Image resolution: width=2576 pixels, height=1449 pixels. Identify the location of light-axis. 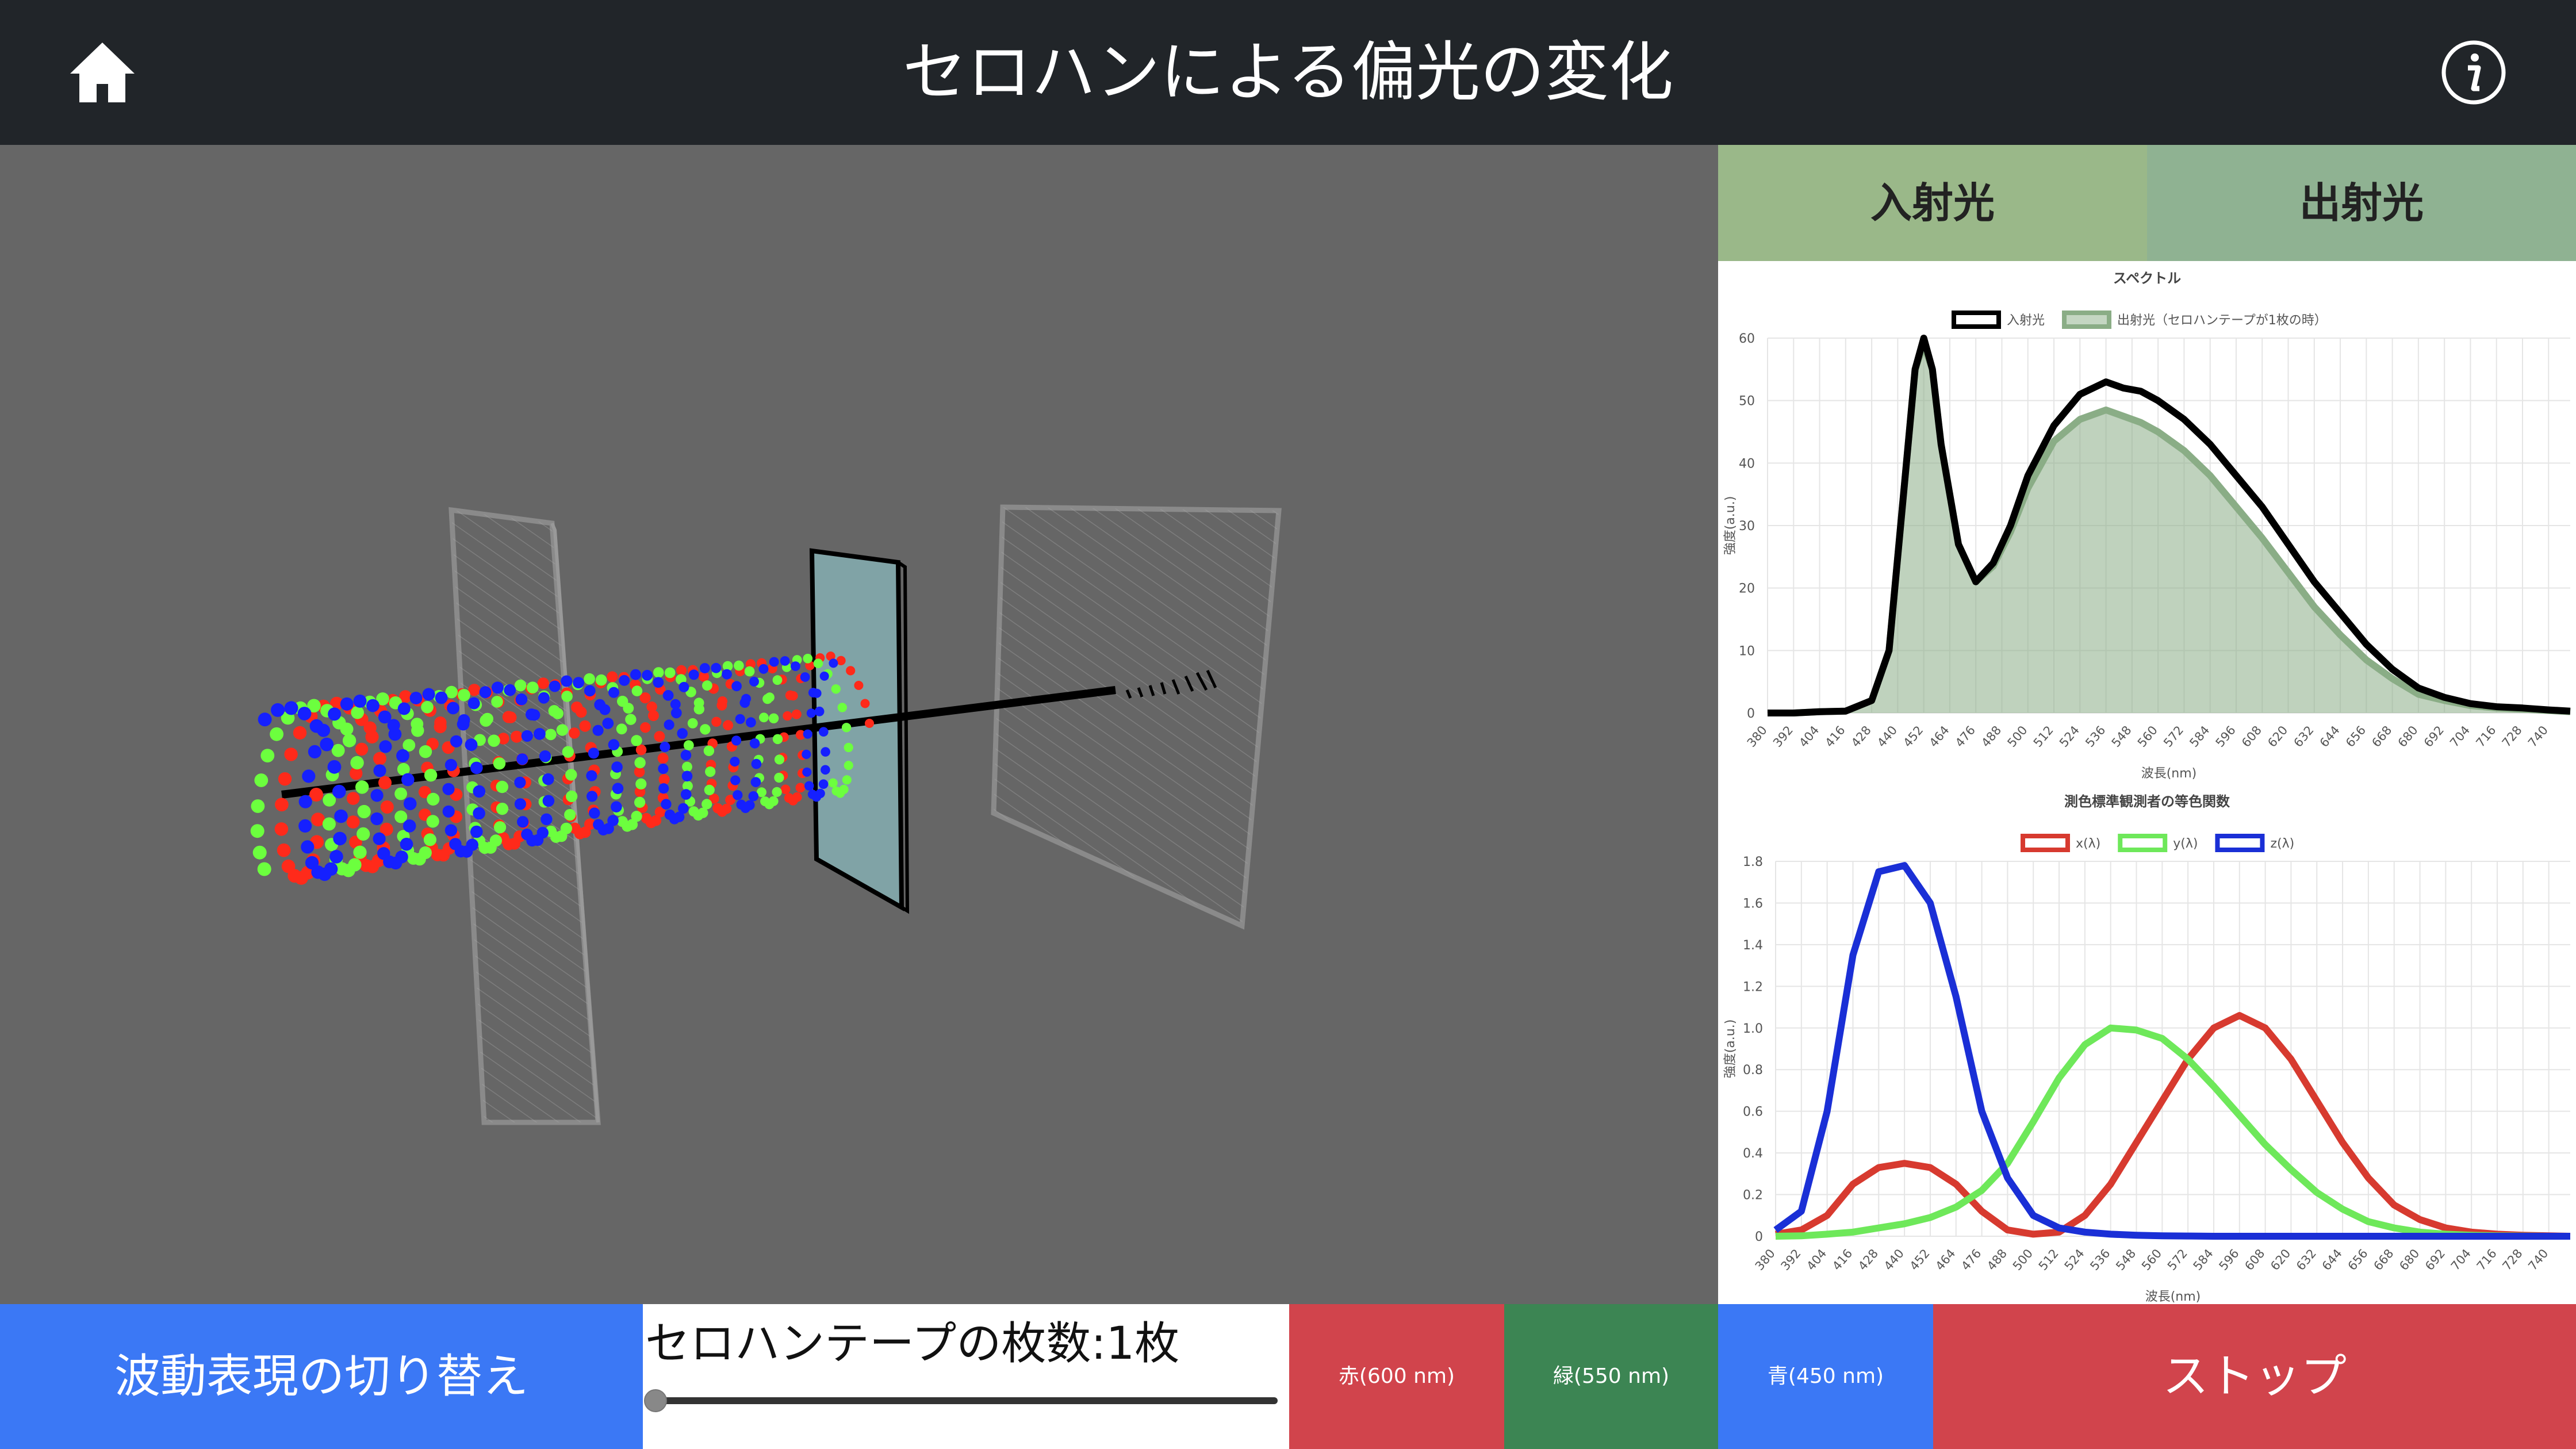
(698, 742).